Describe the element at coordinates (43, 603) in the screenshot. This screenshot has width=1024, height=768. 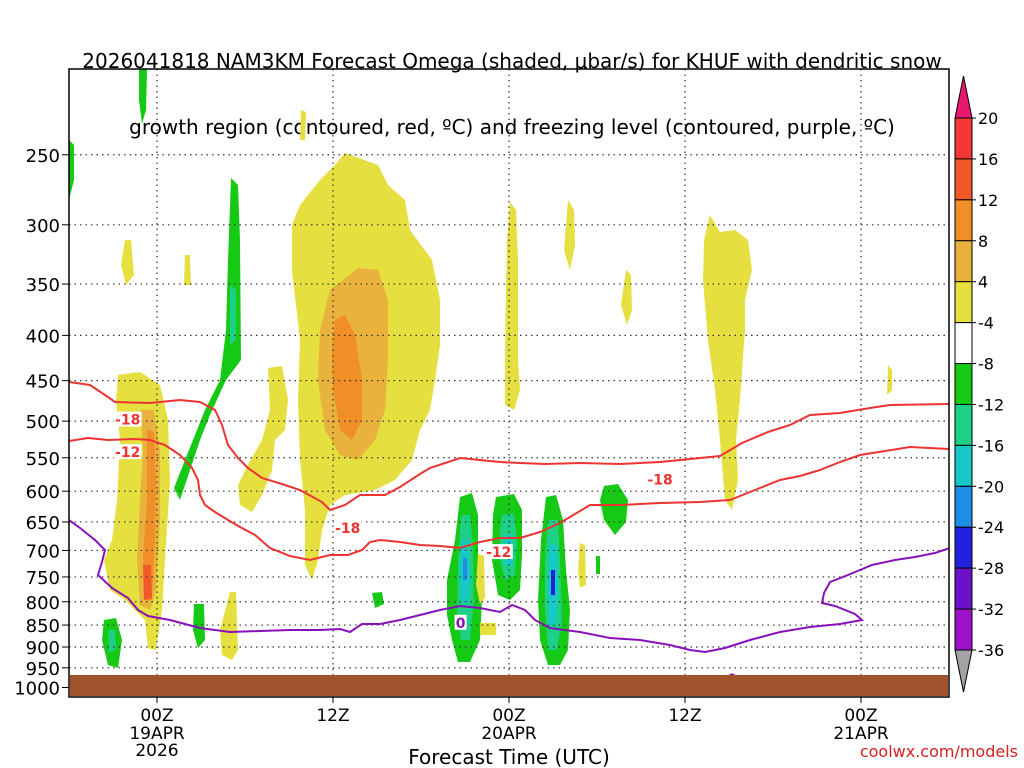
I see `ytick-label-800: 800` at that location.